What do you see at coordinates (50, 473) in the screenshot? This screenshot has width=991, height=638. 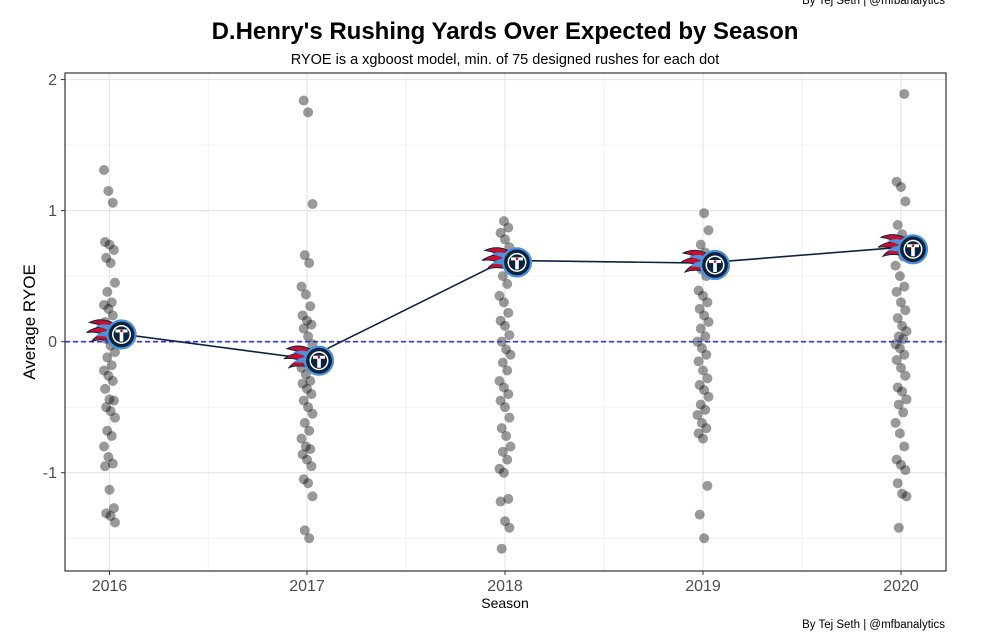 I see `y-tick-label: -1` at bounding box center [50, 473].